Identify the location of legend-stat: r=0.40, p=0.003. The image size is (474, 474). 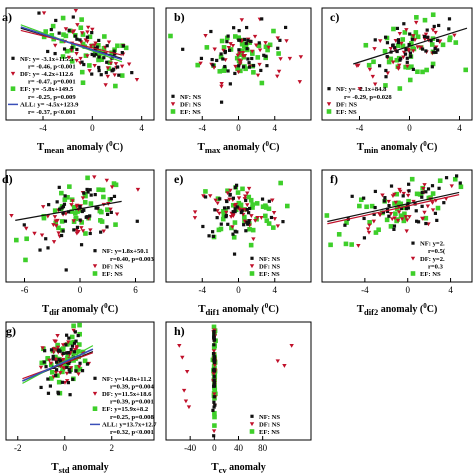
(132, 259).